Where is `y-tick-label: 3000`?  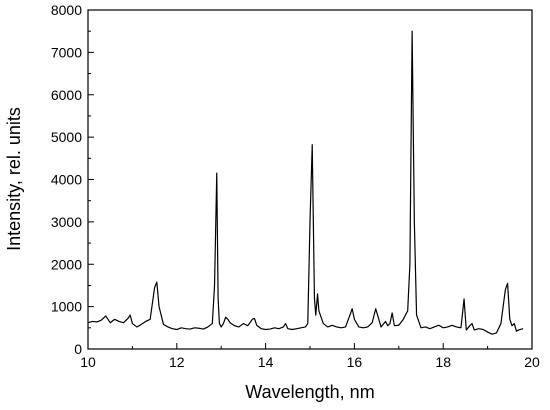
y-tick-label: 3000 is located at coordinates (66, 222).